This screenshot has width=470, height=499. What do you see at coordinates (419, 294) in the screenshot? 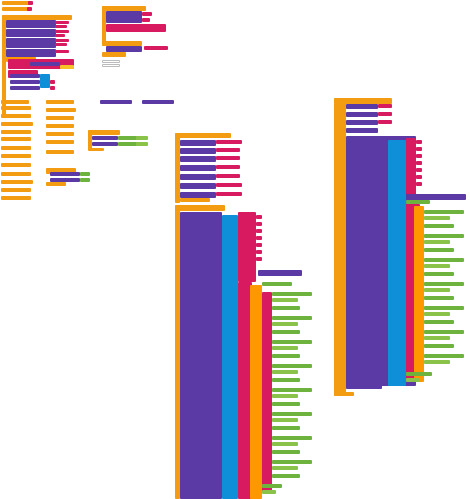
I see `control-block` at bounding box center [419, 294].